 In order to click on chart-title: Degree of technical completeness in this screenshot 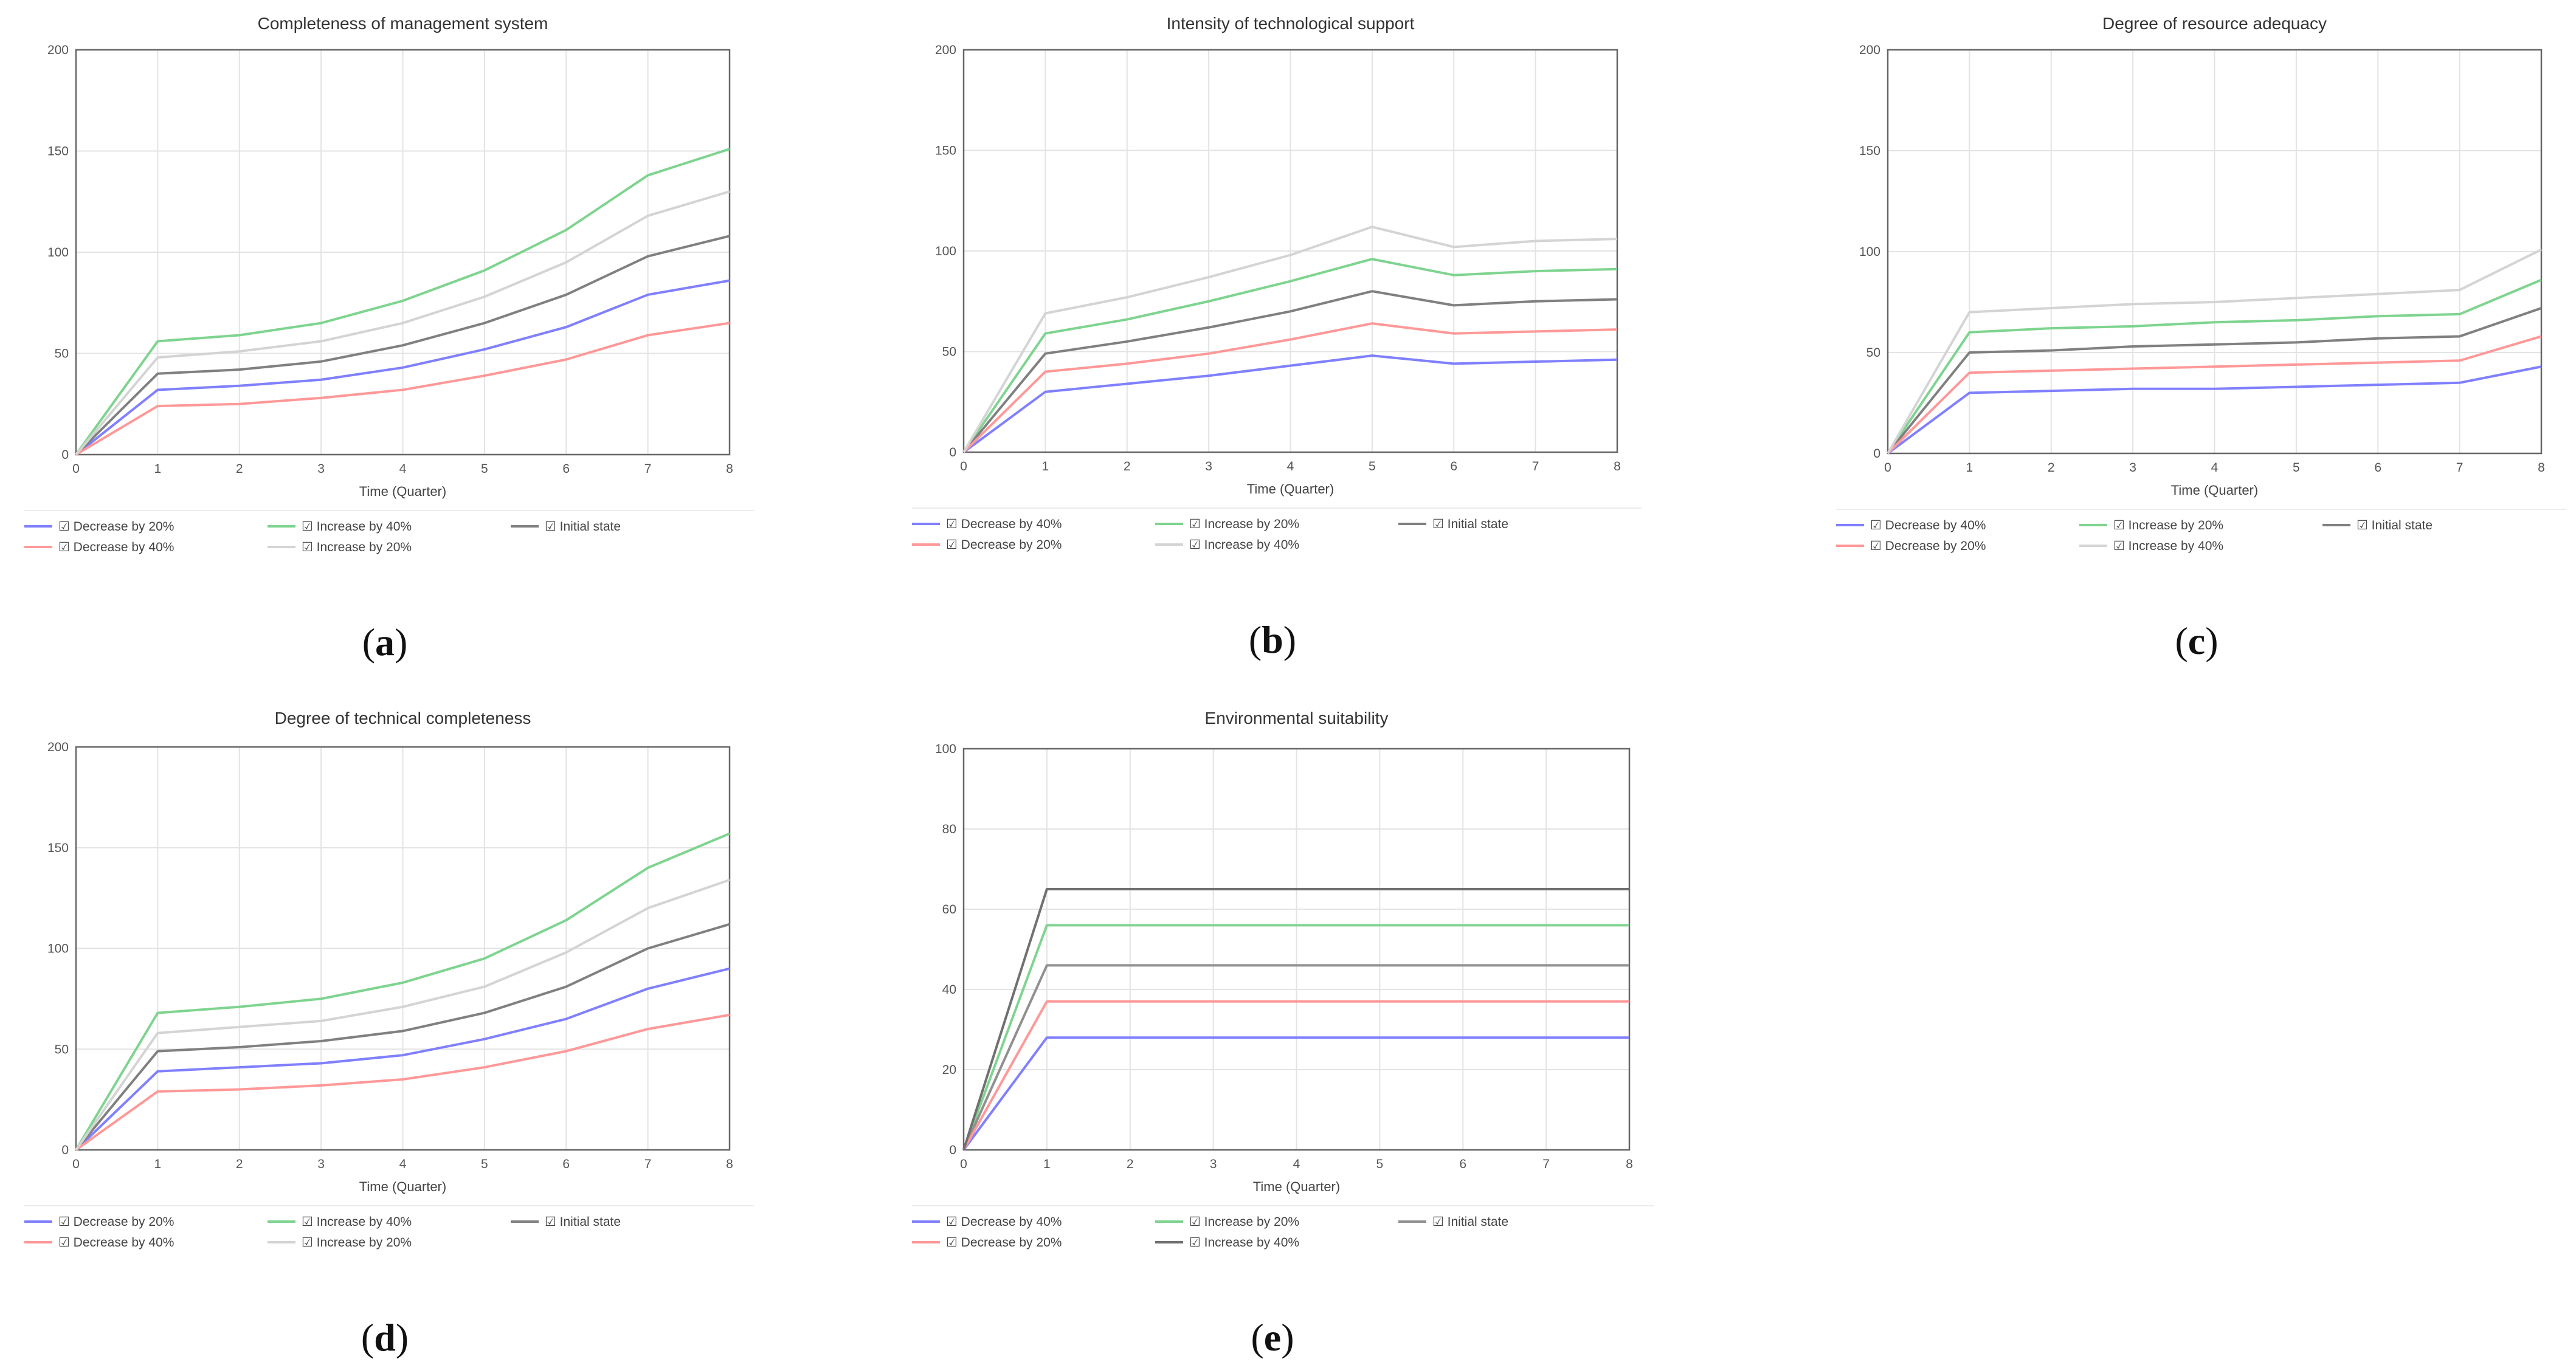, I will do `click(403, 718)`.